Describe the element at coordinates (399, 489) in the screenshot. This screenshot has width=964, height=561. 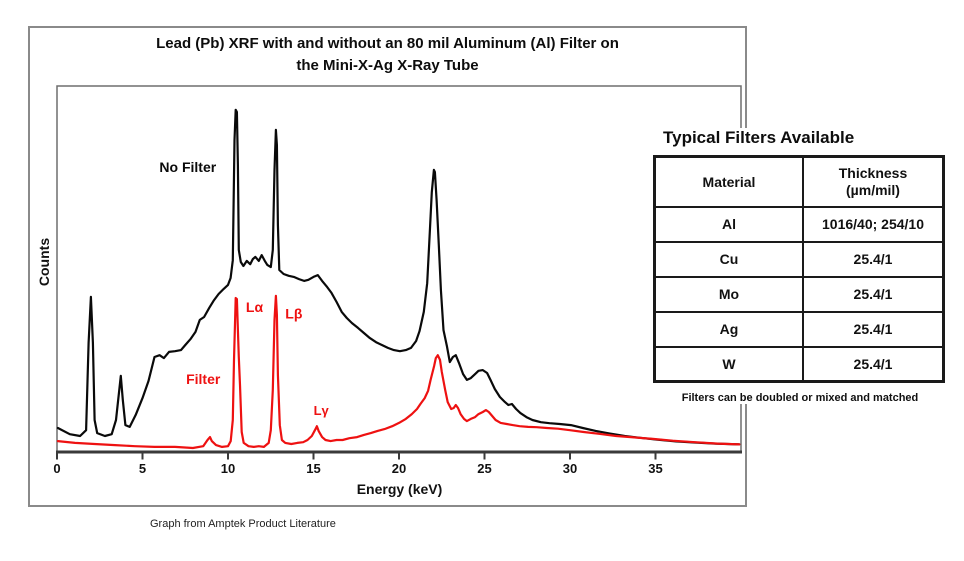
I see `x-axis-label: Energy (keV)` at that location.